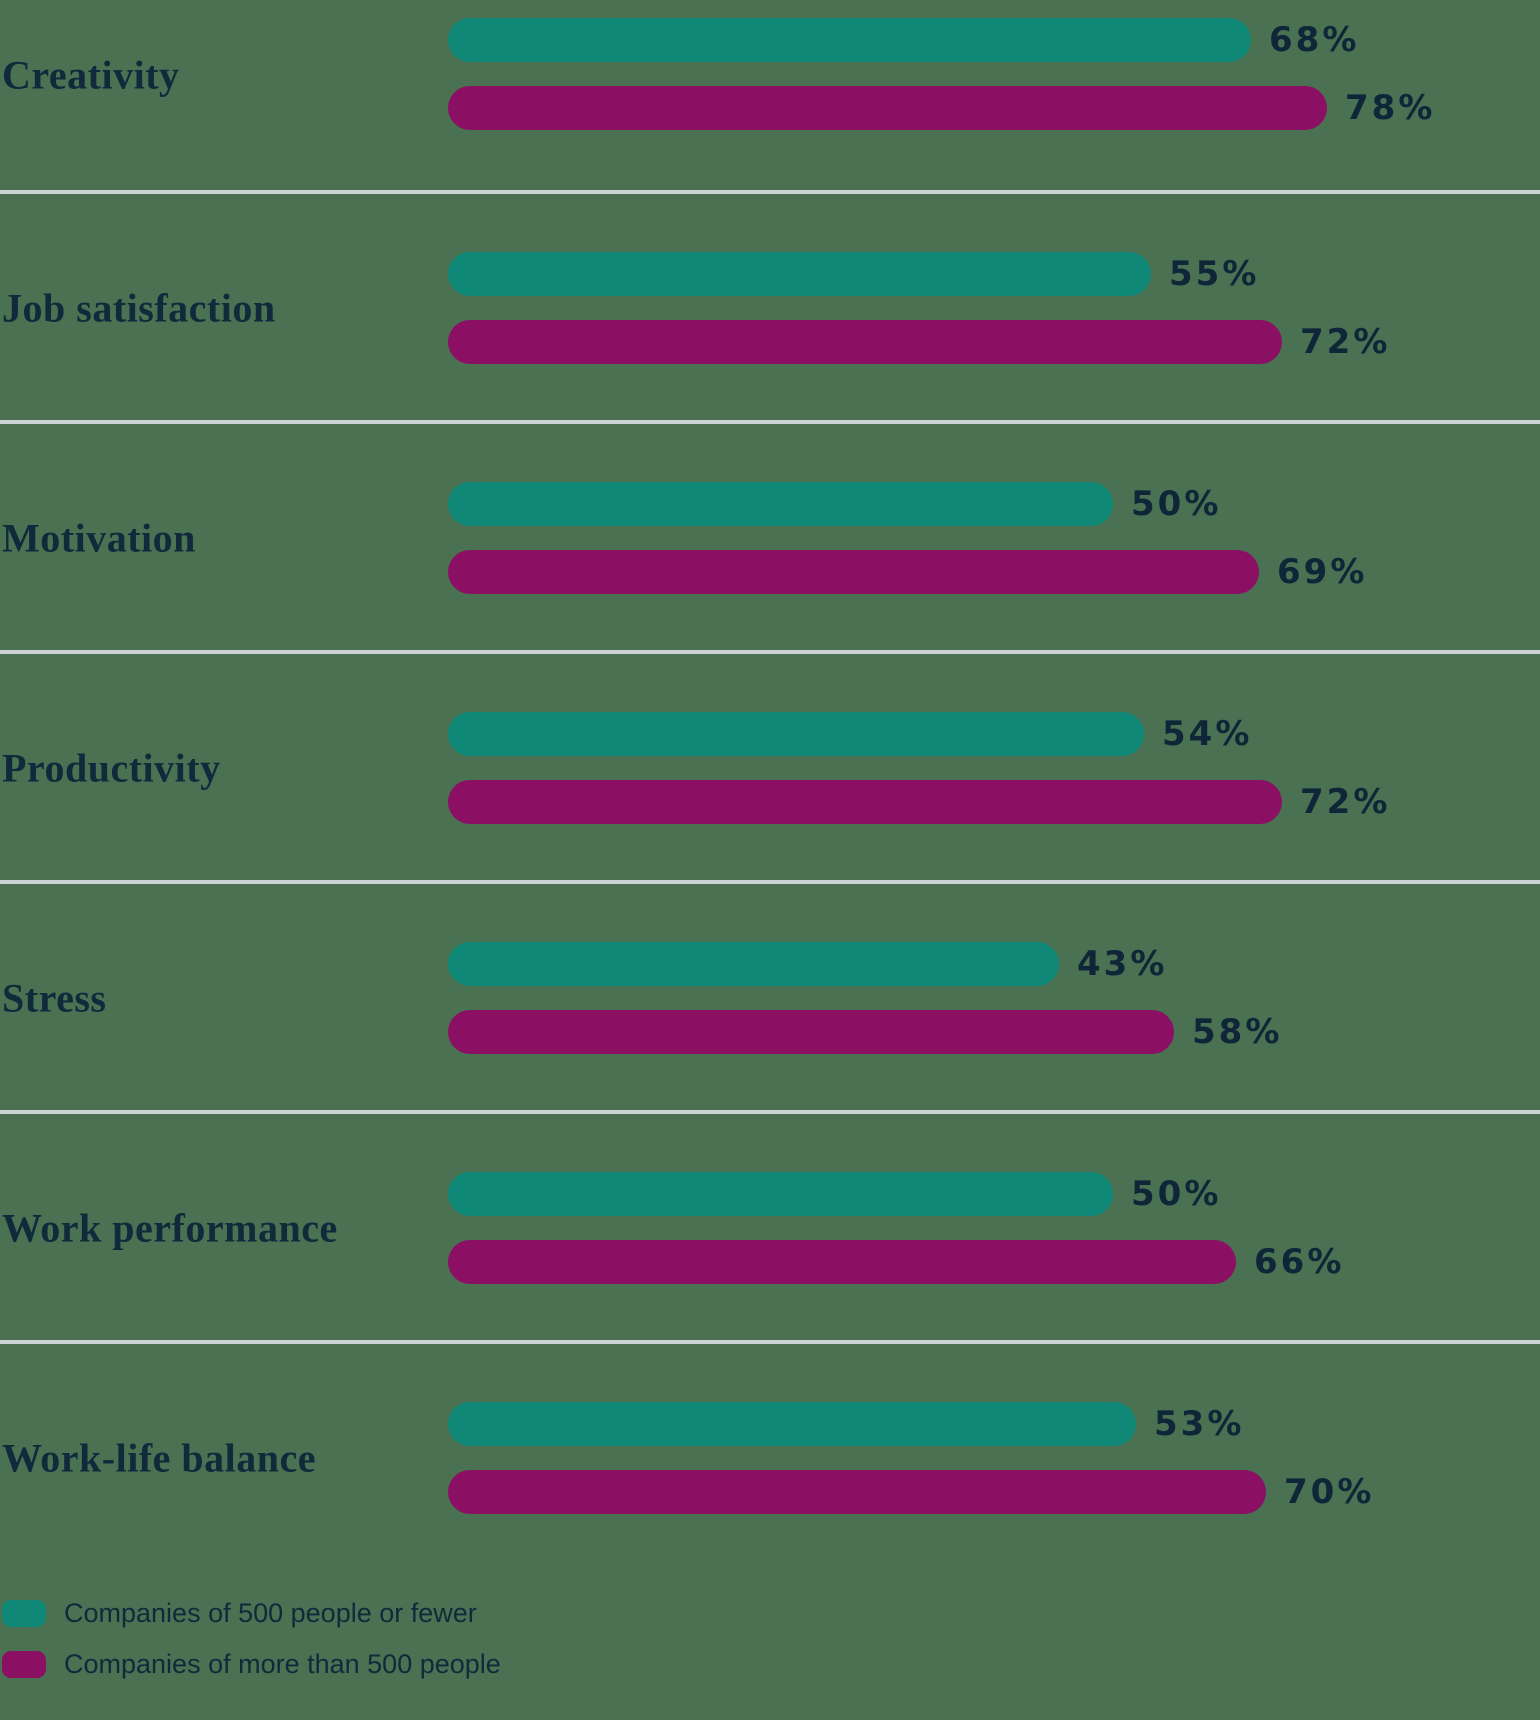 This screenshot has height=1720, width=1540. Describe the element at coordinates (1299, 1262) in the screenshot. I see `value-label-work-performance-large-companies: 66%` at that location.